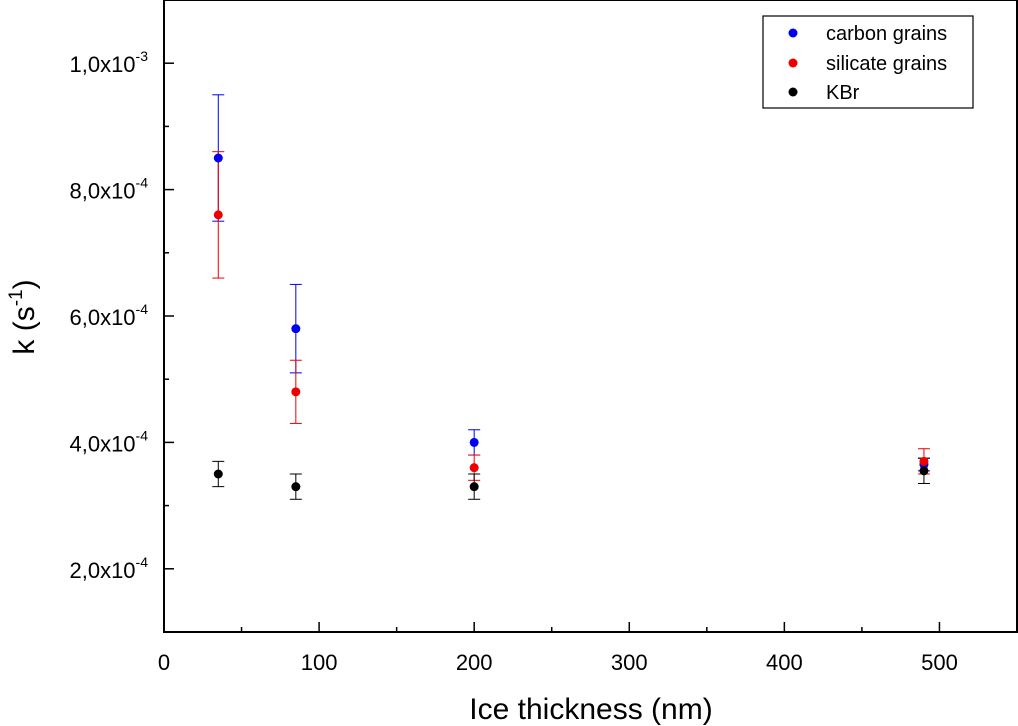 The height and width of the screenshot is (726, 1018). Describe the element at coordinates (24, 330) in the screenshot. I see `y-axis-title-base: k (s` at that location.